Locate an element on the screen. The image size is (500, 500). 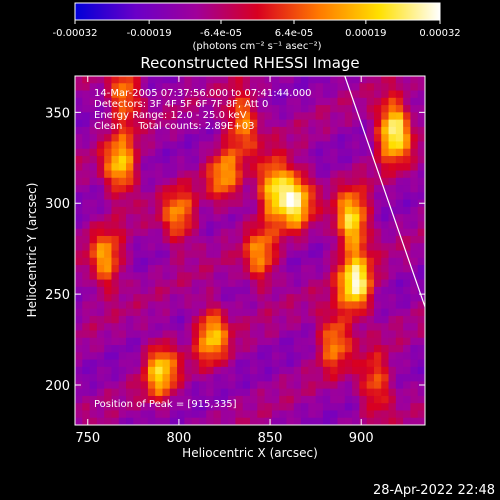
colorbar-tick-label: -0.00032 is located at coordinates (75, 33).